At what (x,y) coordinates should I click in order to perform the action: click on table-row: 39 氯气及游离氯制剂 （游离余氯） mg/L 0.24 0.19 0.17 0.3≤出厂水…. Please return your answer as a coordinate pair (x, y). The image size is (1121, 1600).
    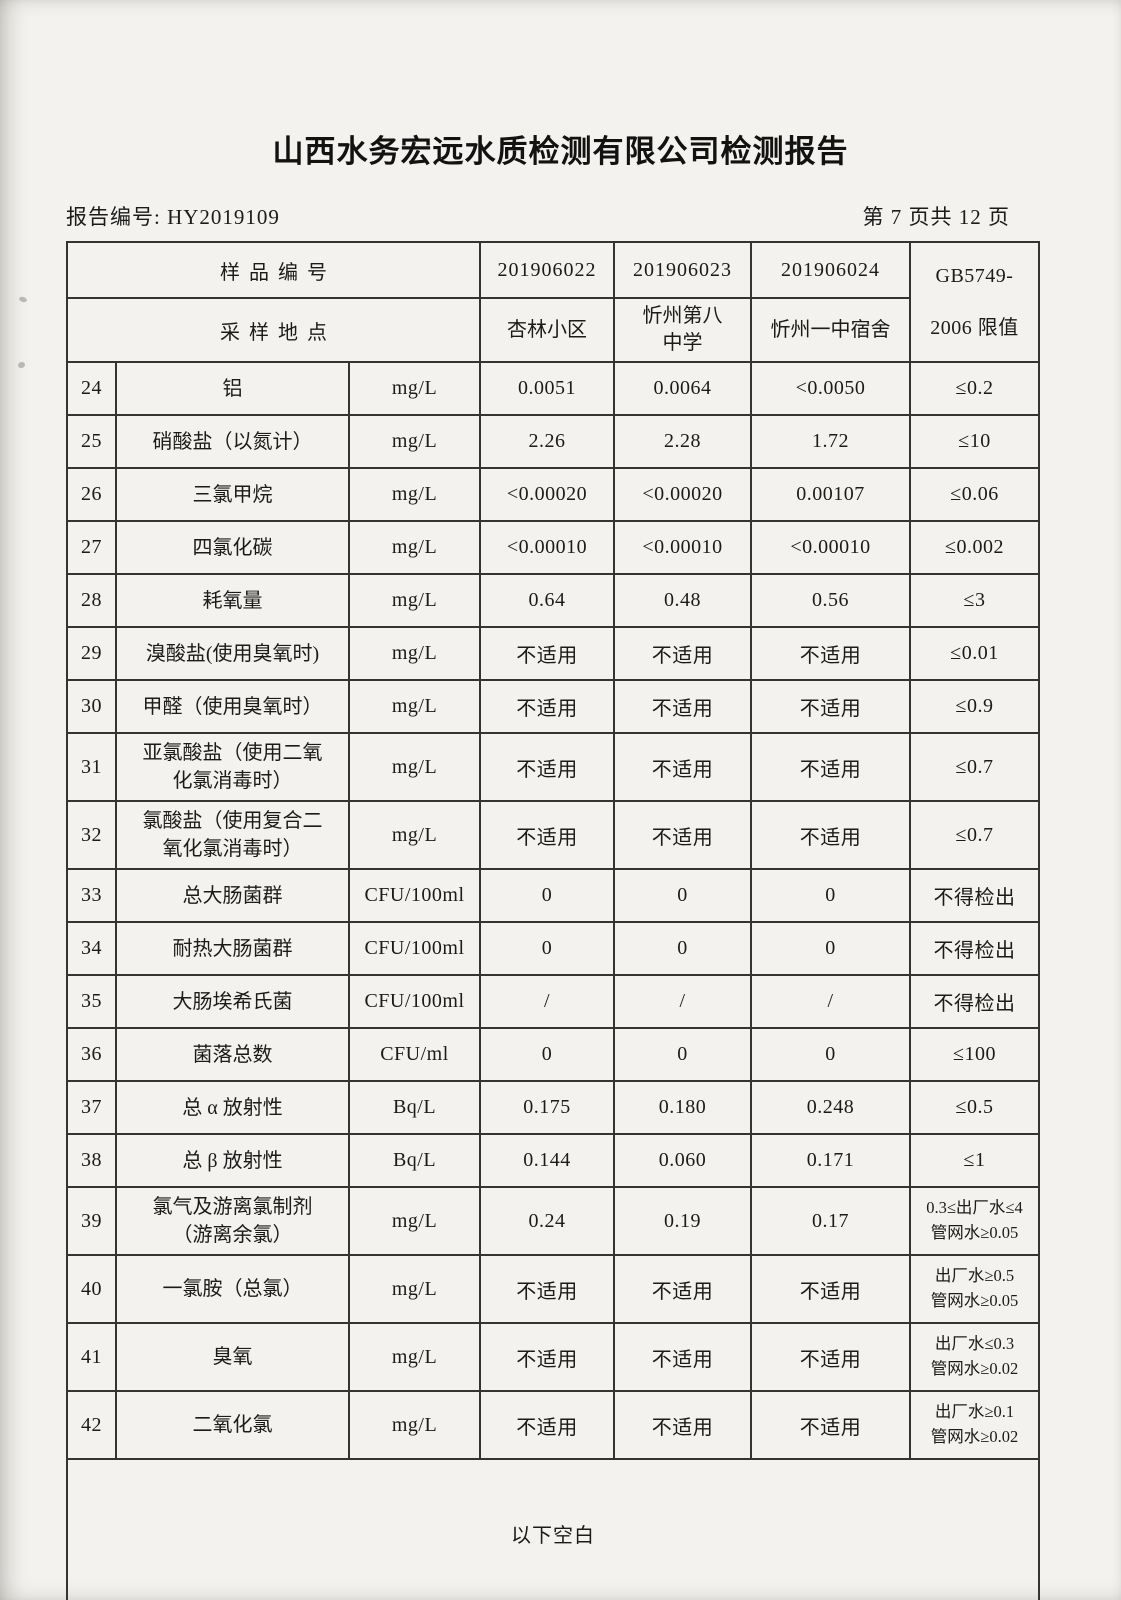
    Looking at the image, I should click on (553, 1221).